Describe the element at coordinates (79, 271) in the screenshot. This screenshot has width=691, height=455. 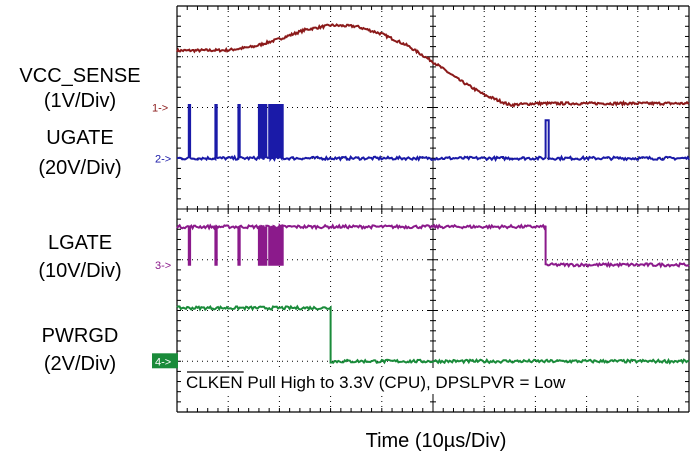
I see `ch3-scale: (10V/Div)` at that location.